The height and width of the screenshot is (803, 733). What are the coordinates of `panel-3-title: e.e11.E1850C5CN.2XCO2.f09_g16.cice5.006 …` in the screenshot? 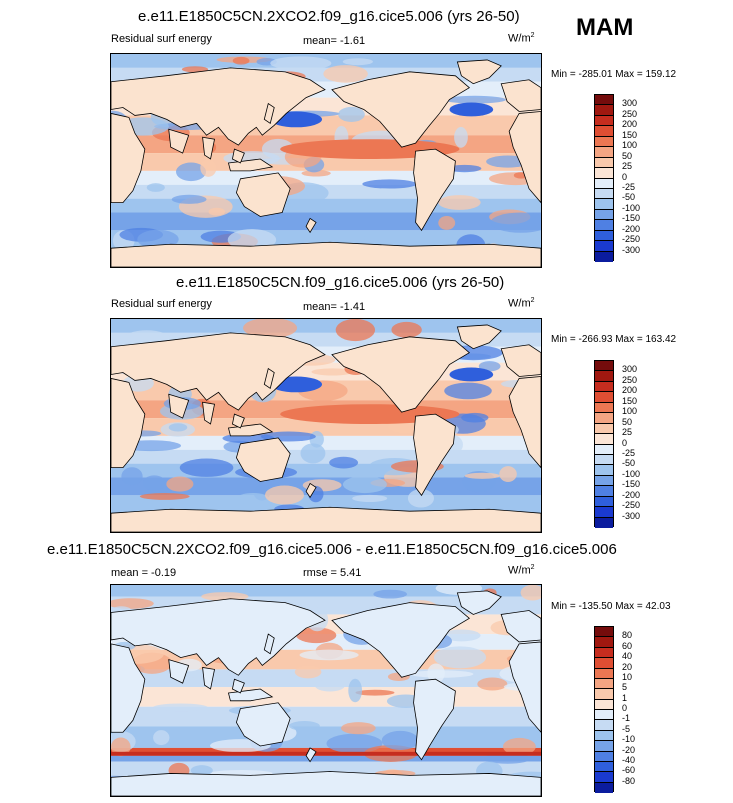 It's located at (332, 549).